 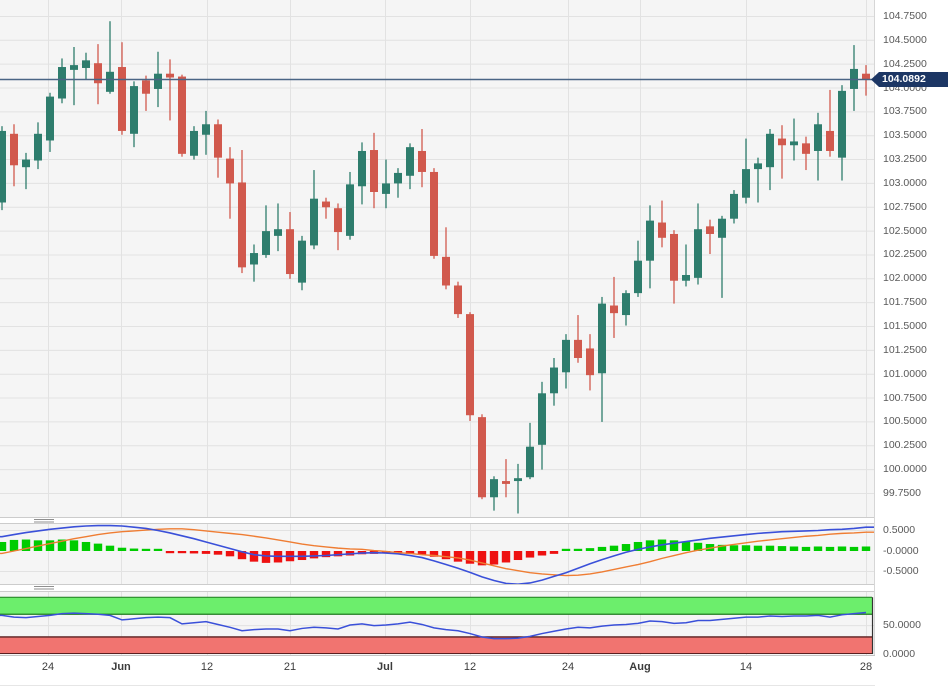 What do you see at coordinates (905, 15) in the screenshot?
I see `price-axis-label: 104.7500` at bounding box center [905, 15].